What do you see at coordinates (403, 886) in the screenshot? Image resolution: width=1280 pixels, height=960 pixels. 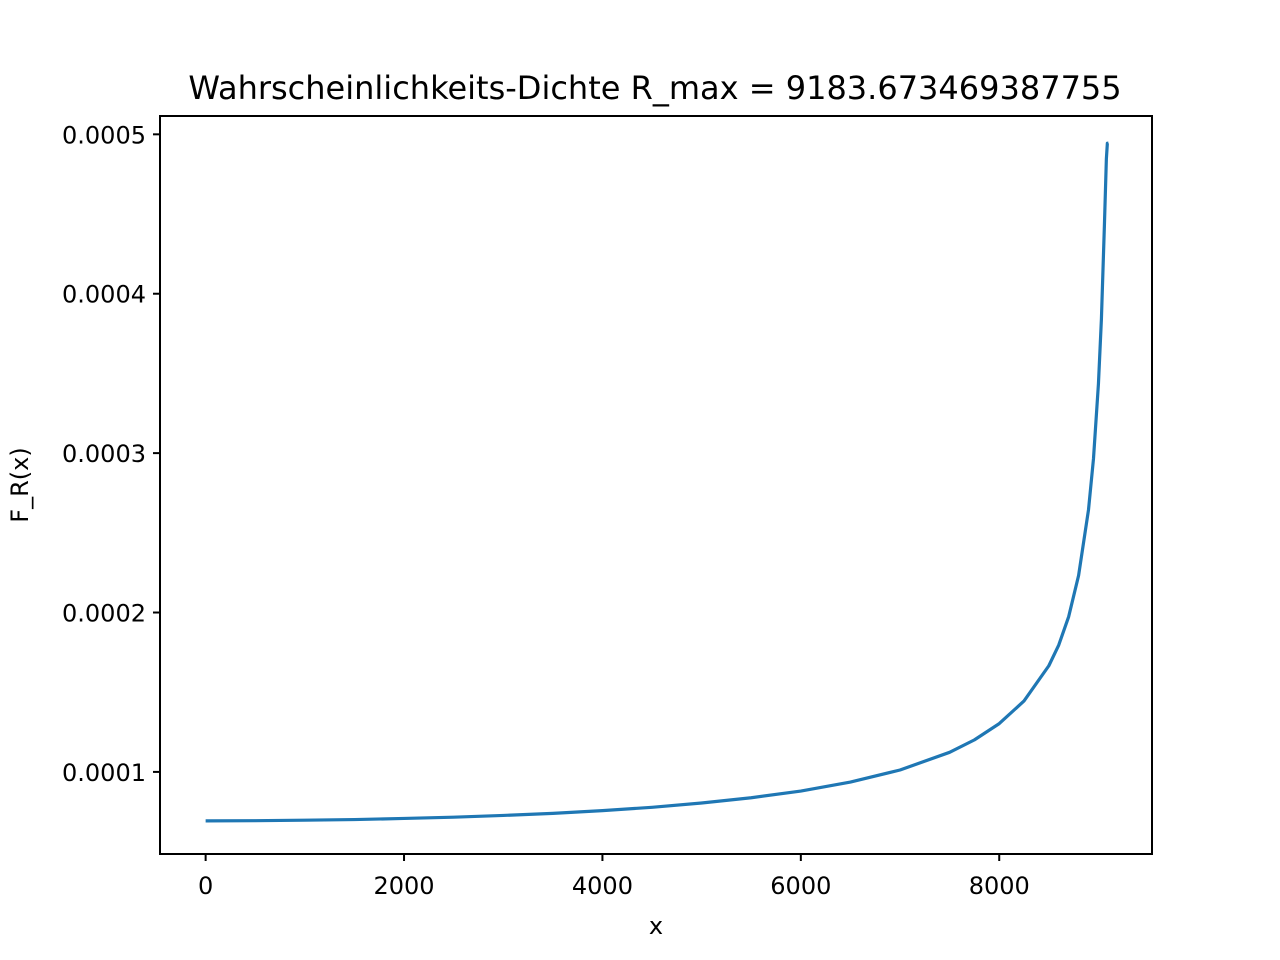 I see `x-tick-label: 2000` at bounding box center [403, 886].